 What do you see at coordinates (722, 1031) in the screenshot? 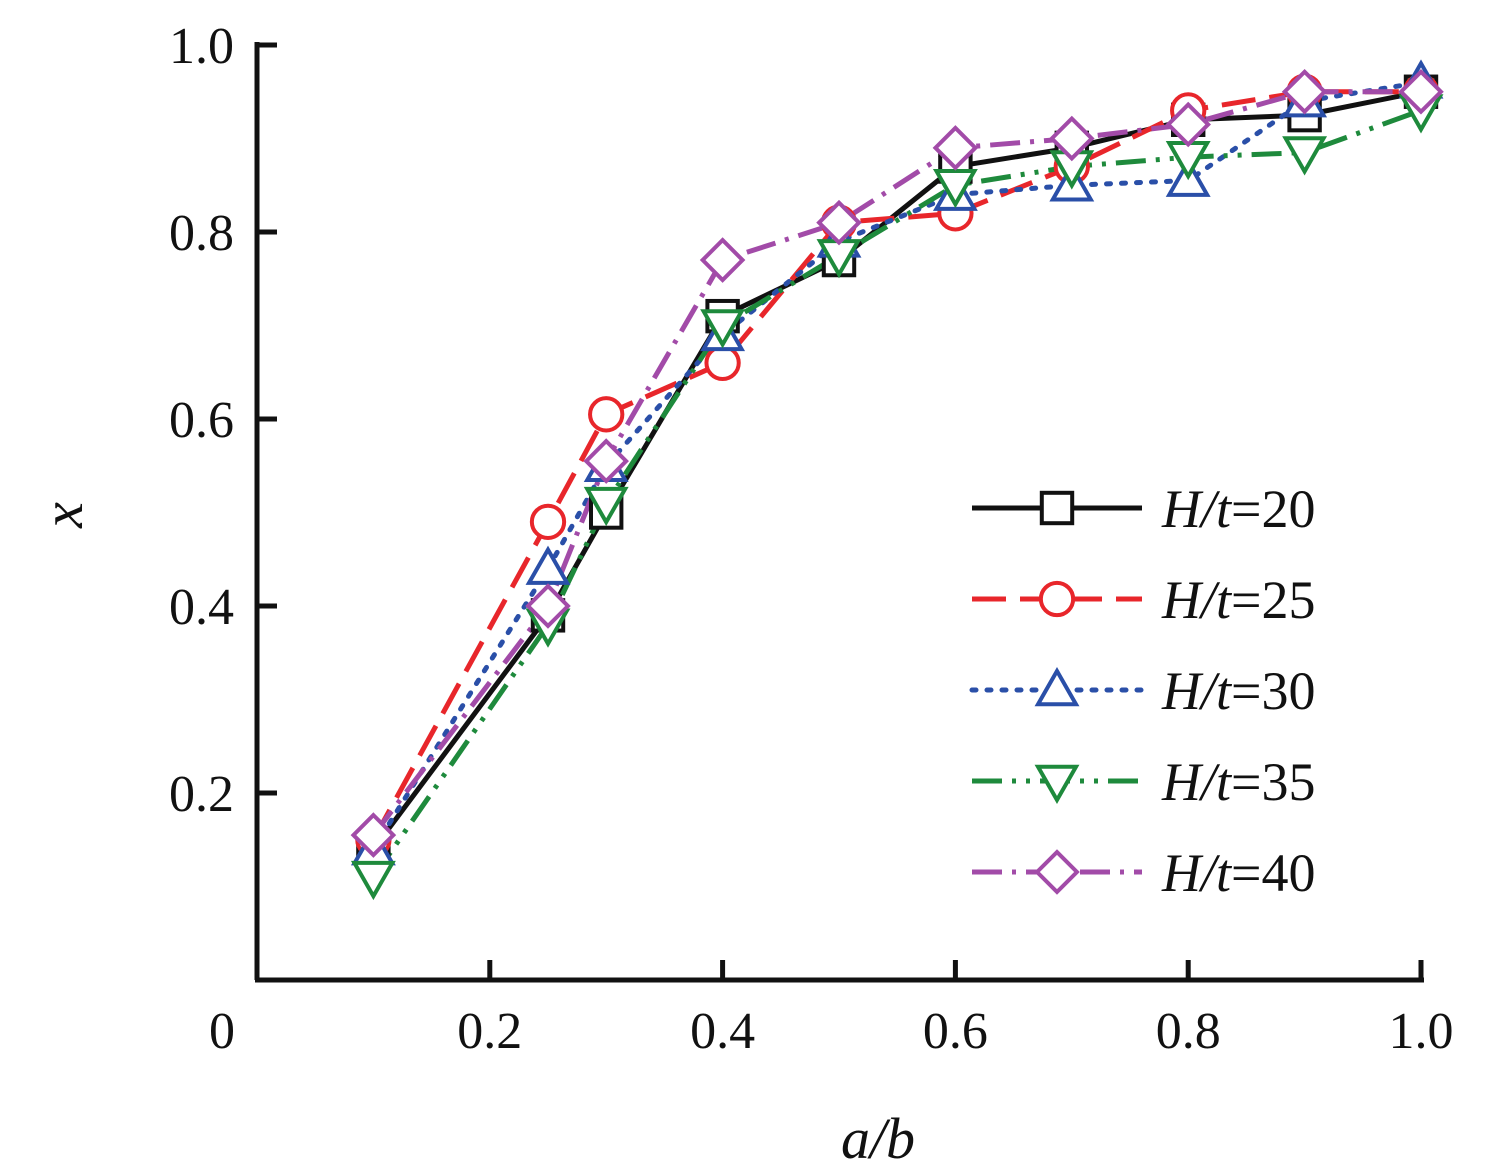
I see `x-tick-label: 0.4` at bounding box center [722, 1031].